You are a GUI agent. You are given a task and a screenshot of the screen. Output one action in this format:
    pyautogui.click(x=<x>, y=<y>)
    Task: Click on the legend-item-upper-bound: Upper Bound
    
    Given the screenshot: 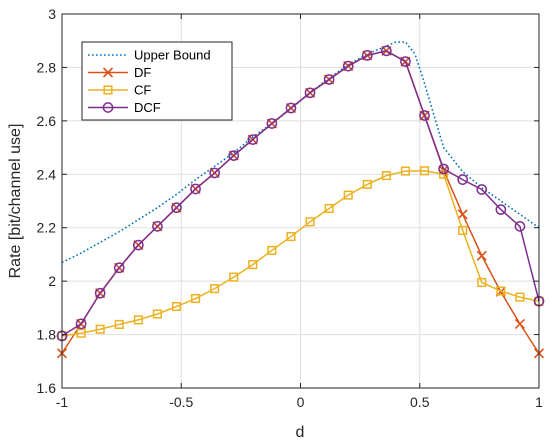 What is the action you would take?
    pyautogui.click(x=149, y=55)
    